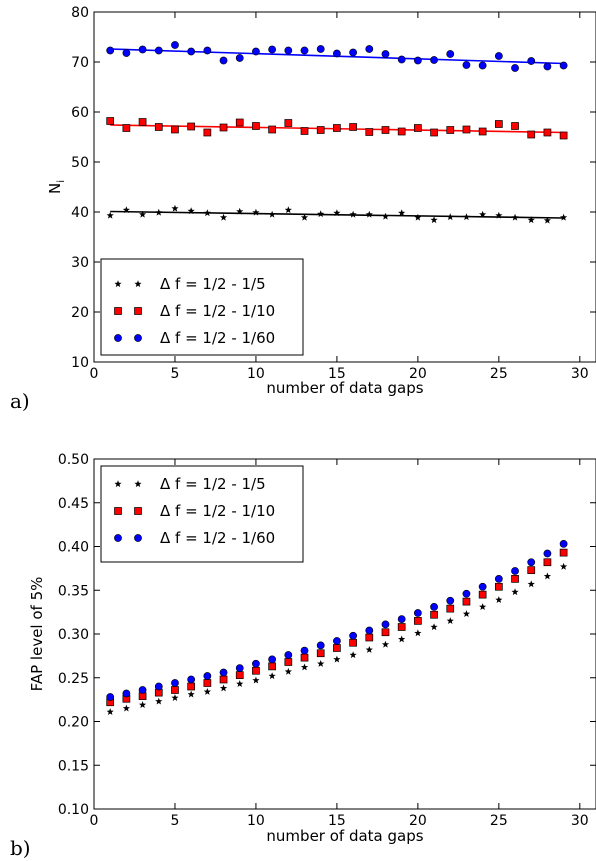 The height and width of the screenshot is (861, 596). What do you see at coordinates (73, 635) in the screenshot?
I see `chart-b-ytick-label: 0.30` at bounding box center [73, 635].